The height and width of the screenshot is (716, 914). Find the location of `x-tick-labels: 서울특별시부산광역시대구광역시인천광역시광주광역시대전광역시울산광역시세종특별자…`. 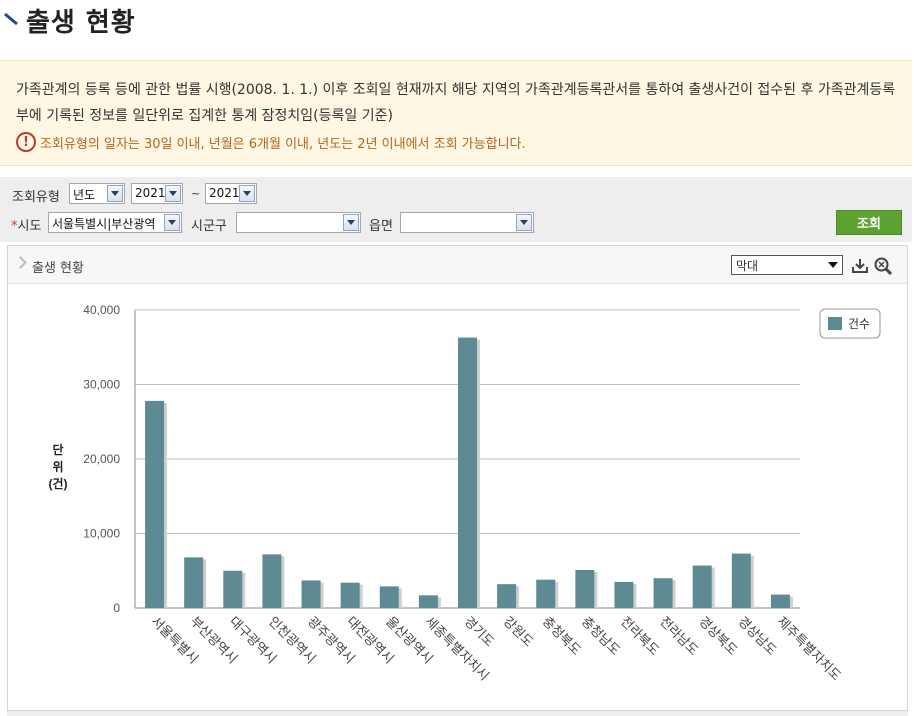

x-tick-labels: 서울특별시부산광역시대구광역시인천광역시광주광역시대전광역시울산광역시세종특별자… is located at coordinates (496, 649).